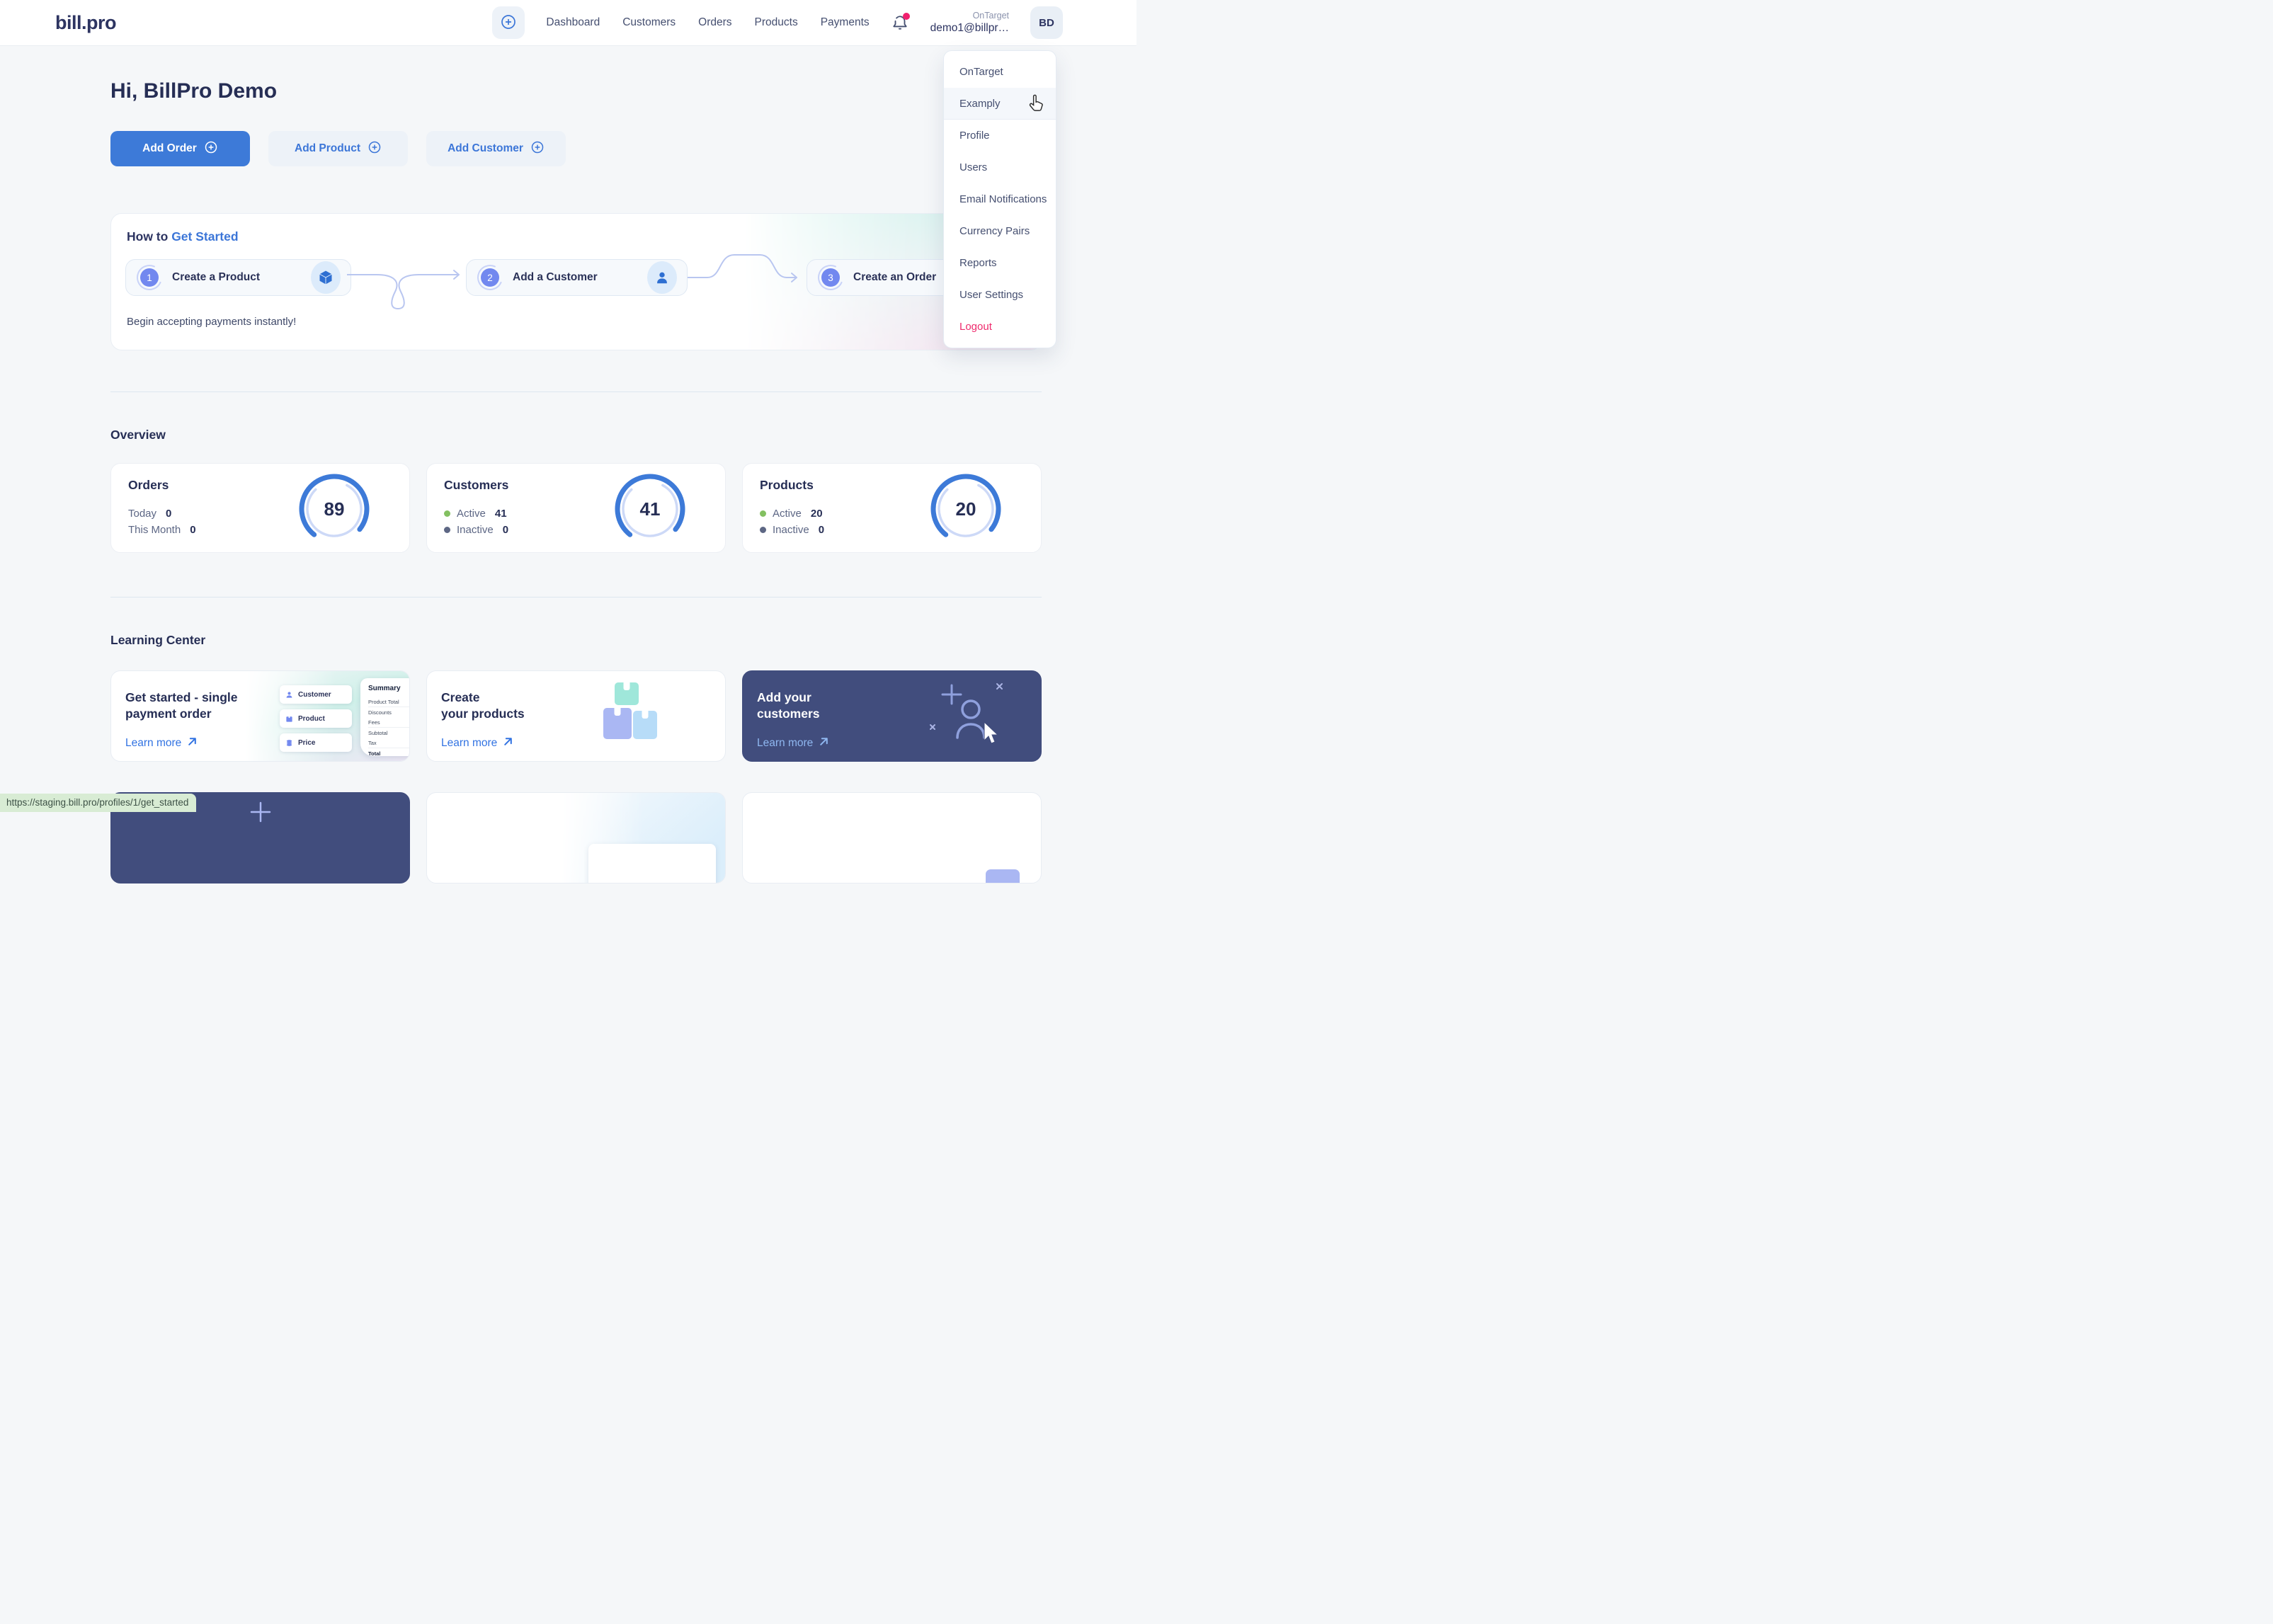 The width and height of the screenshot is (2273, 1624). Describe the element at coordinates (994, 231) in the screenshot. I see `menu-item-currency-pairs: Currency Pairs` at that location.